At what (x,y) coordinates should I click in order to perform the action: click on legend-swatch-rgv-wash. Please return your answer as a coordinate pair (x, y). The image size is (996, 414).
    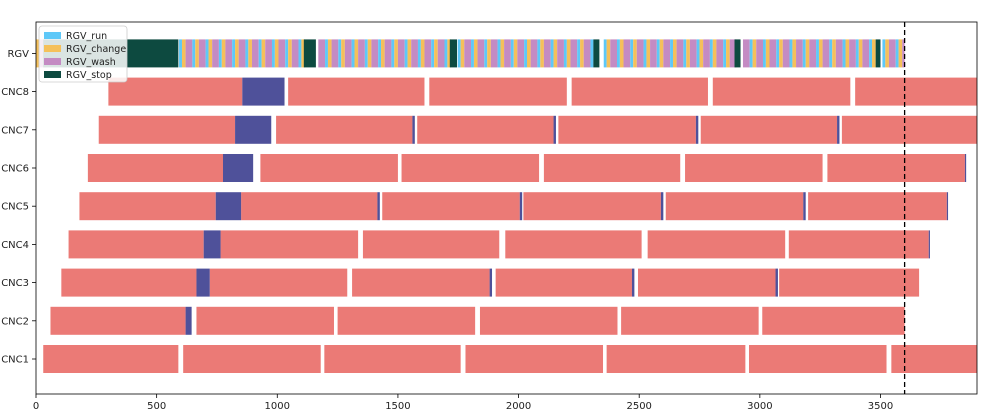
    Looking at the image, I should click on (52, 61).